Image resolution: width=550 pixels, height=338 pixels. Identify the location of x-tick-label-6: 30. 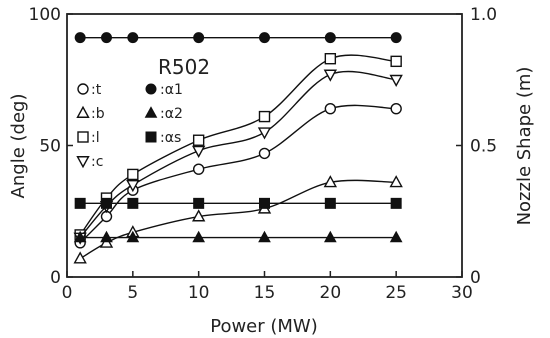
(462, 293).